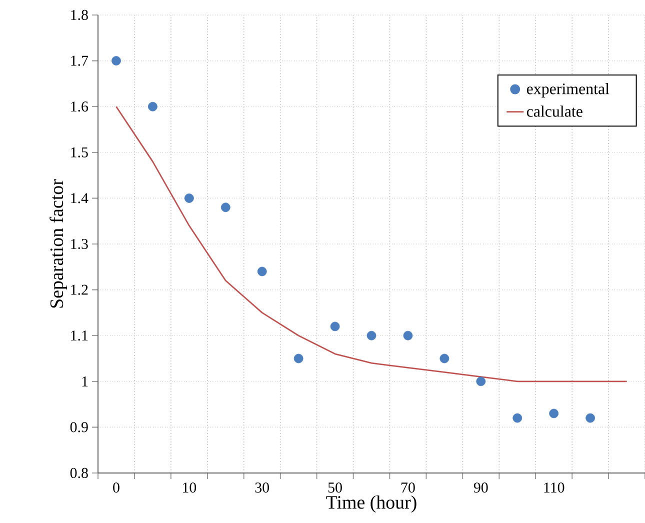  What do you see at coordinates (568, 90) in the screenshot?
I see `legend-label: experimental` at bounding box center [568, 90].